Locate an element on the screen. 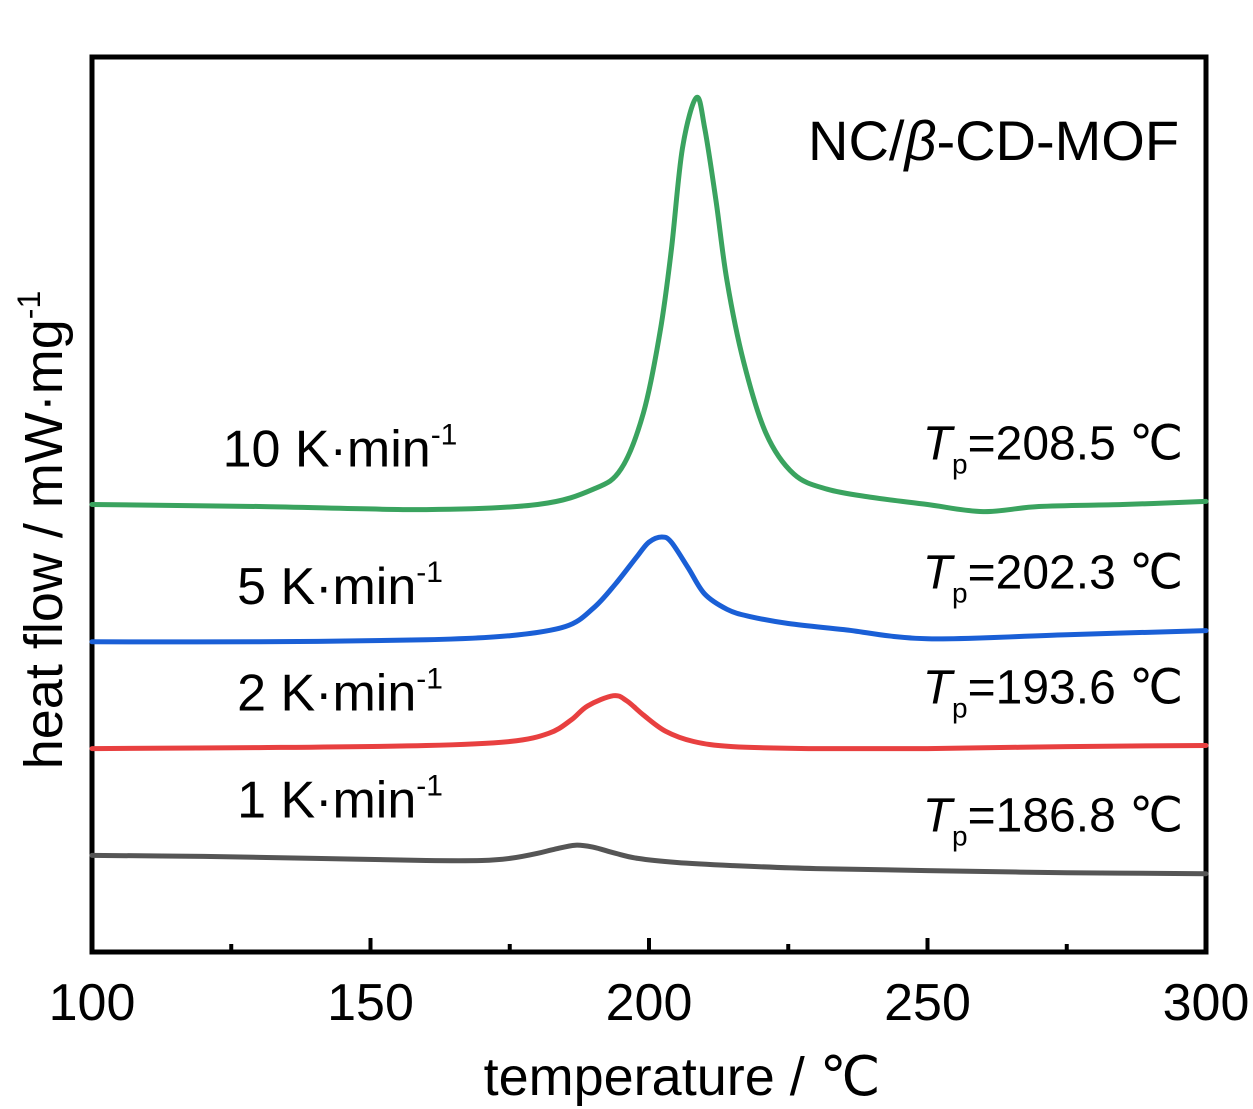 The width and height of the screenshot is (1253, 1109). peak-temperature-label: Tp=193.6 ℃ is located at coordinates (1053, 693).